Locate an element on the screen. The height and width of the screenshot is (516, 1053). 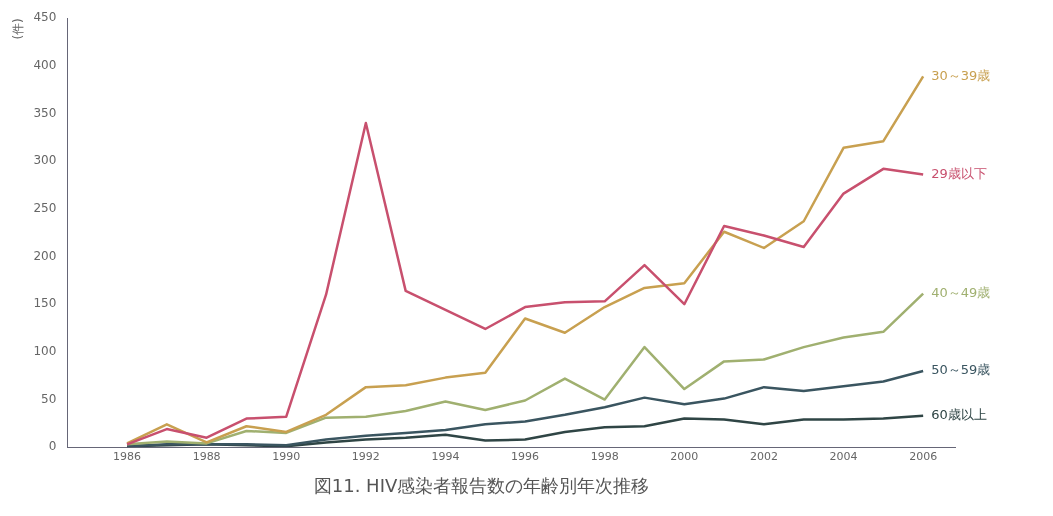
y-tick-label: 0 is located at coordinates (52, 446).